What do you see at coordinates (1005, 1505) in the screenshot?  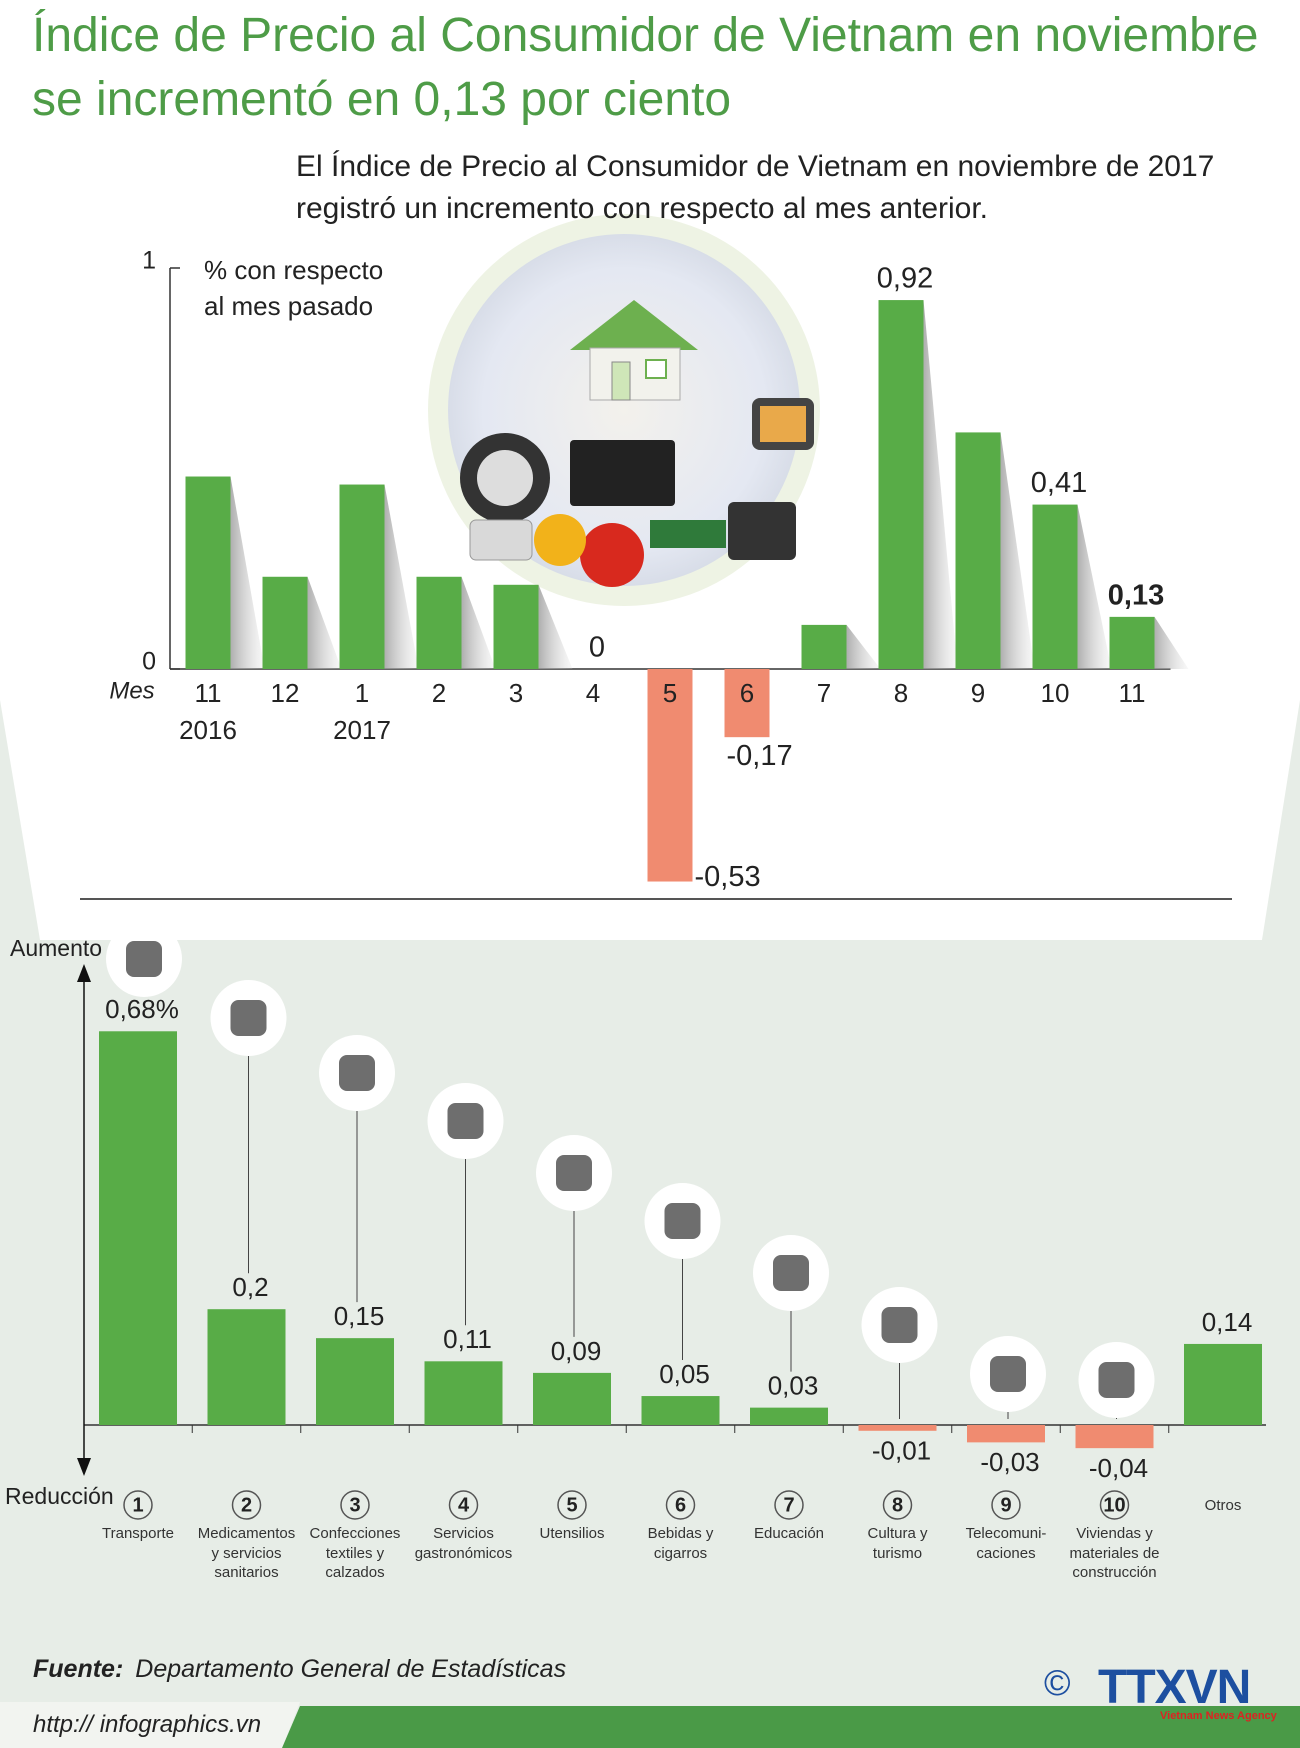 I see `category-number: 9` at bounding box center [1005, 1505].